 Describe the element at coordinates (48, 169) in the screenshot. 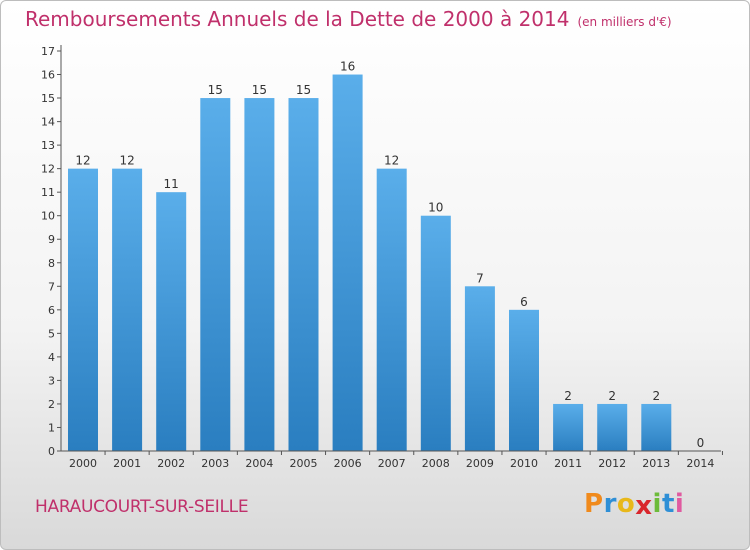

I see `y-tick-label: 12` at that location.